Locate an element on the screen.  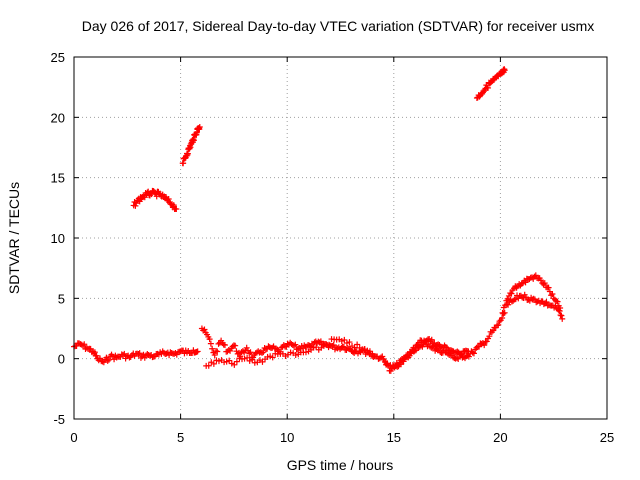
y-tick-label: 0 is located at coordinates (61, 359).